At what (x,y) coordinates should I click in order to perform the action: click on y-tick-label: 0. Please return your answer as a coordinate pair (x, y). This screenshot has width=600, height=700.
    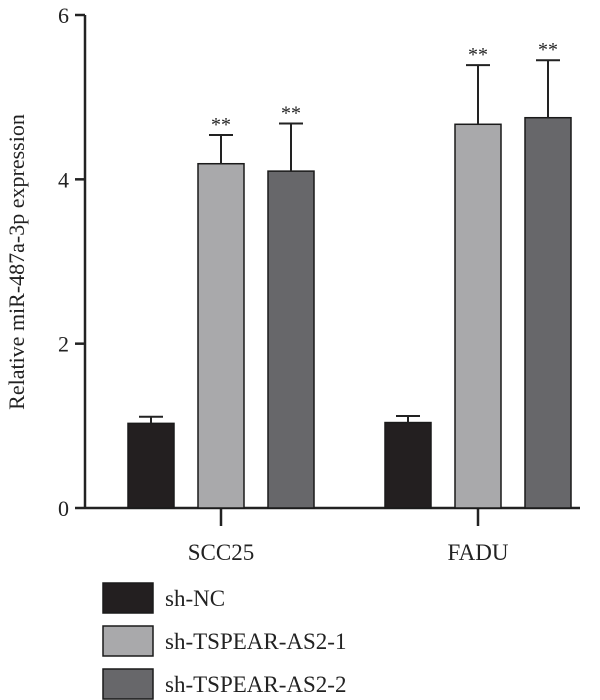
    Looking at the image, I should click on (63, 508).